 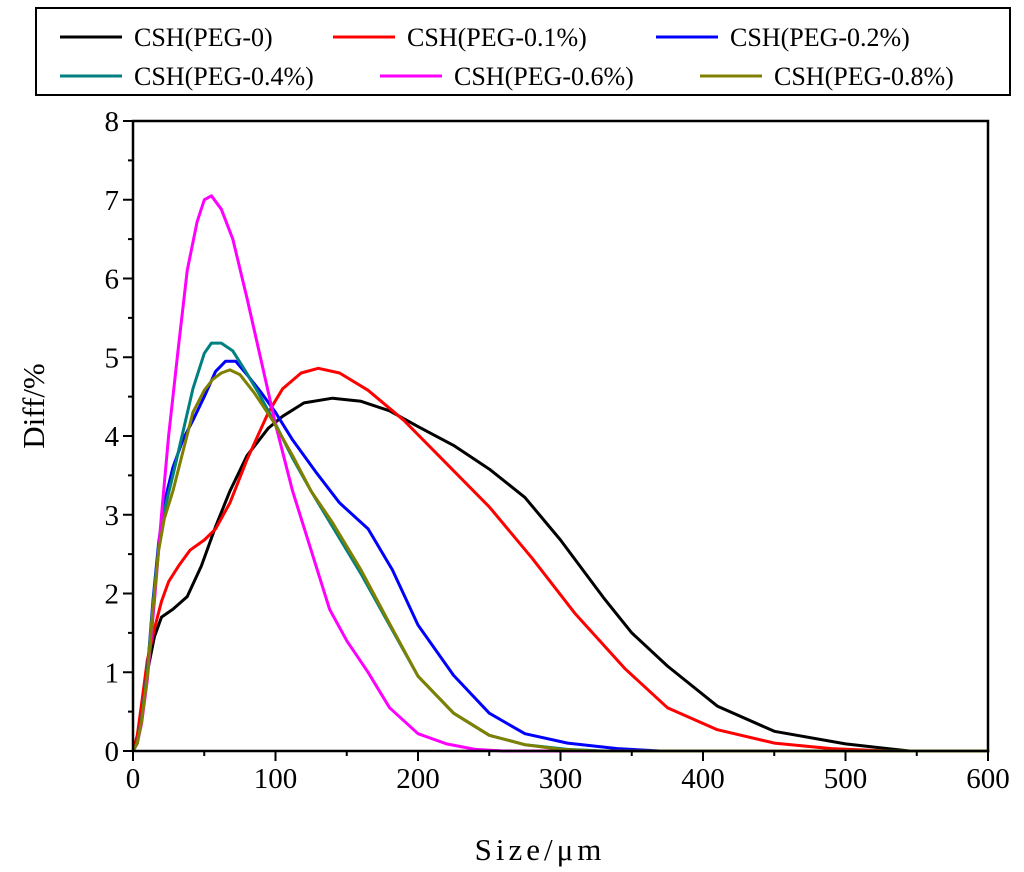 What do you see at coordinates (133, 779) in the screenshot?
I see `x-tick-label: 0` at bounding box center [133, 779].